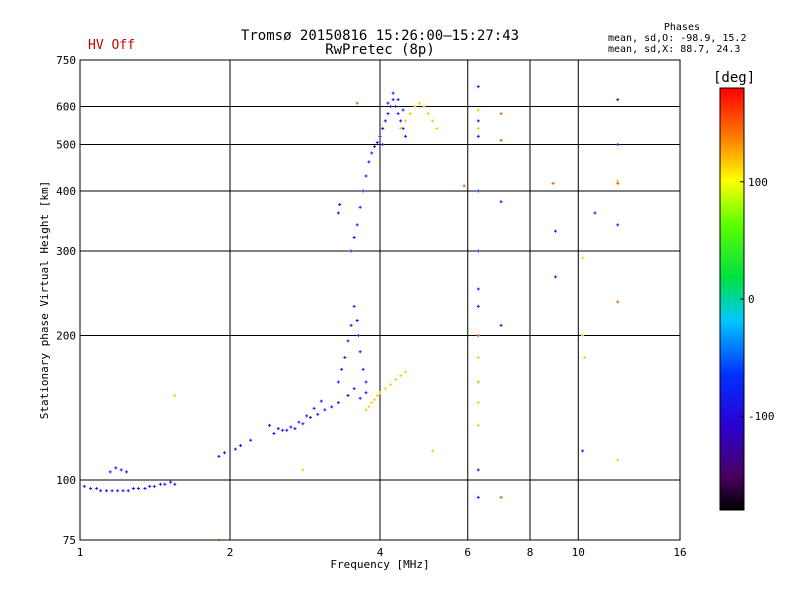 The width and height of the screenshot is (800, 600). Describe the element at coordinates (66, 336) in the screenshot. I see `y-tick-label: 200` at that location.